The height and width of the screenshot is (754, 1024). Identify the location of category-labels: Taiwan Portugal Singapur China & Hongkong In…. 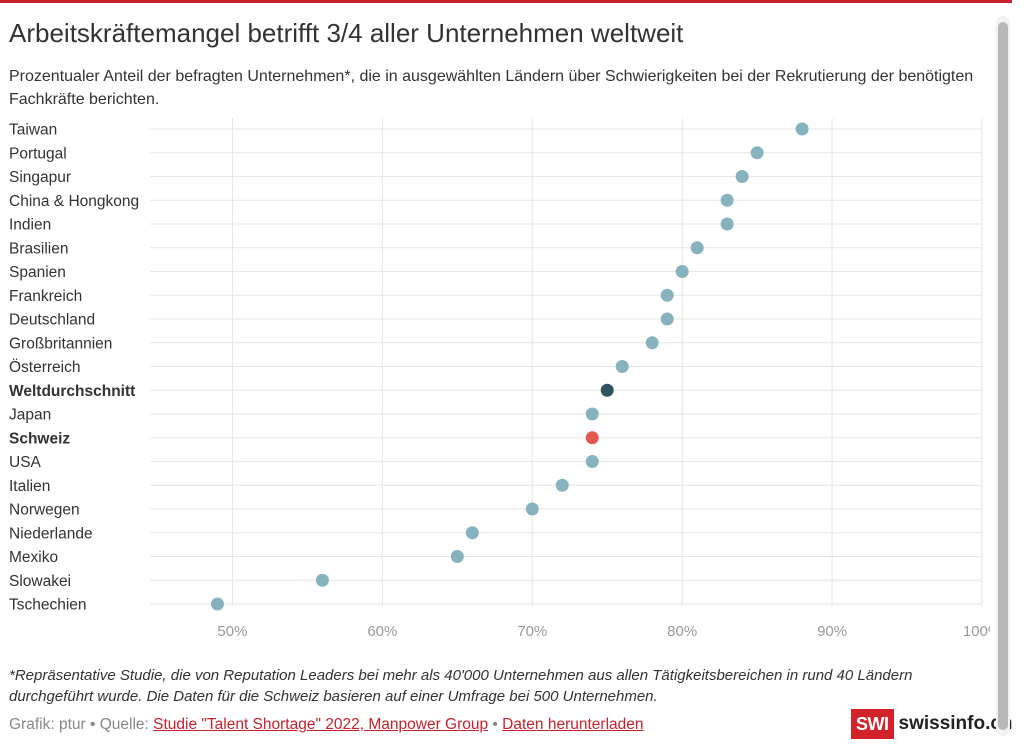
(74, 368).